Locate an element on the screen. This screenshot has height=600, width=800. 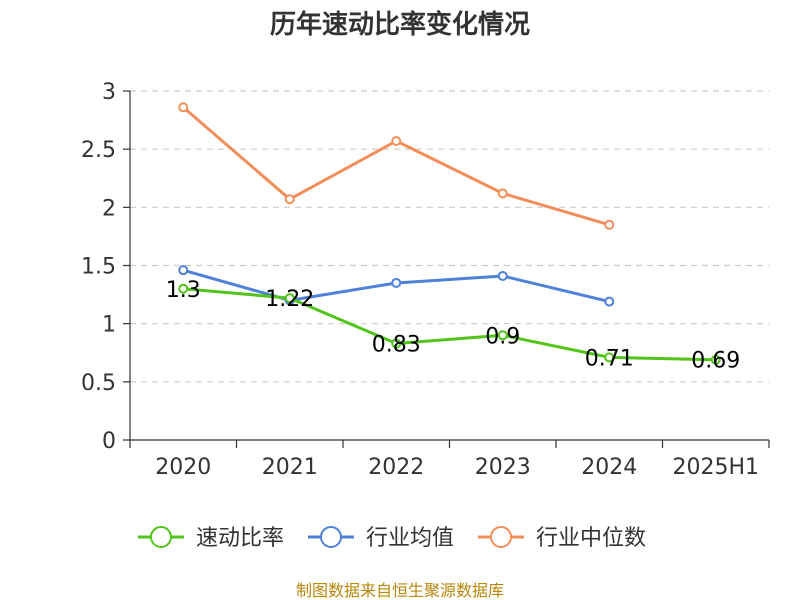
chart-title: 历年速动比率变化情况 is located at coordinates (400, 24).